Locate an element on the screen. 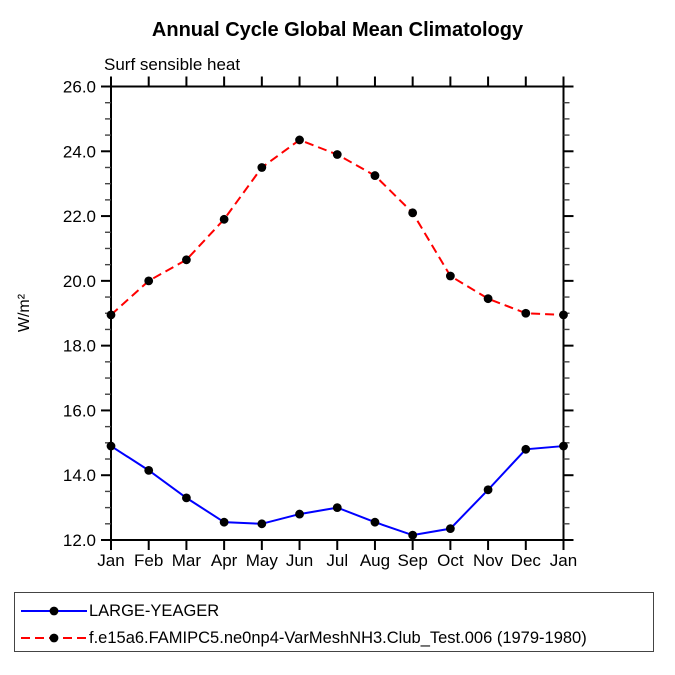 The image size is (675, 675). x-tick-label: Sep is located at coordinates (413, 560).